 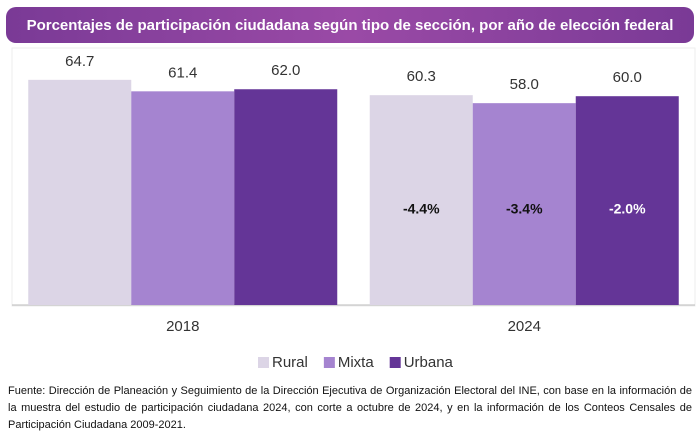 I want to click on value-label: 64.7, so click(x=79, y=61).